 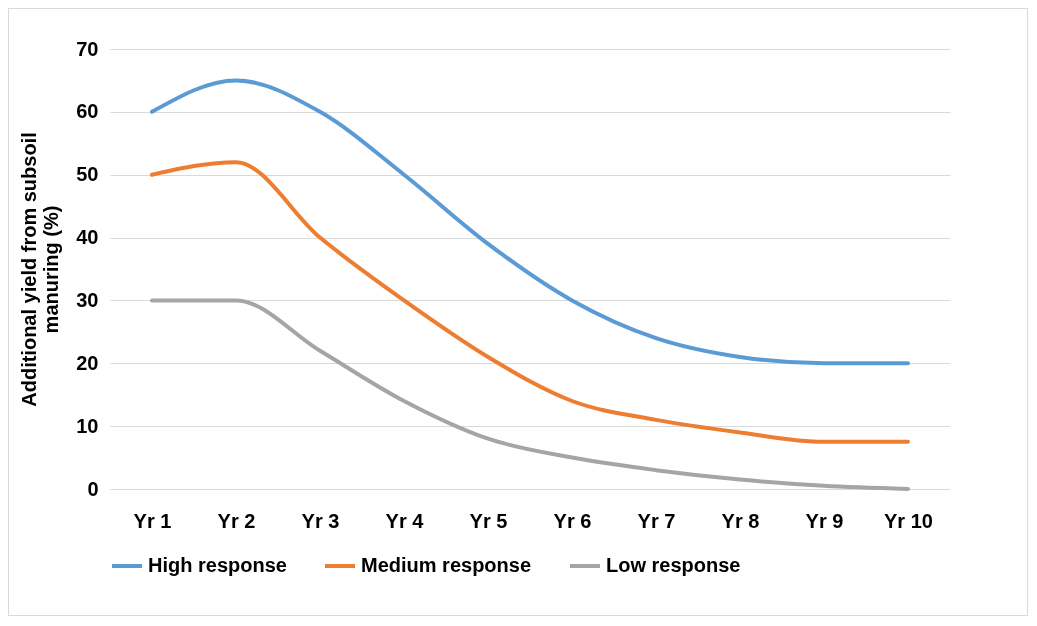 I want to click on x-tick-label: Yr 3, so click(x=320, y=520).